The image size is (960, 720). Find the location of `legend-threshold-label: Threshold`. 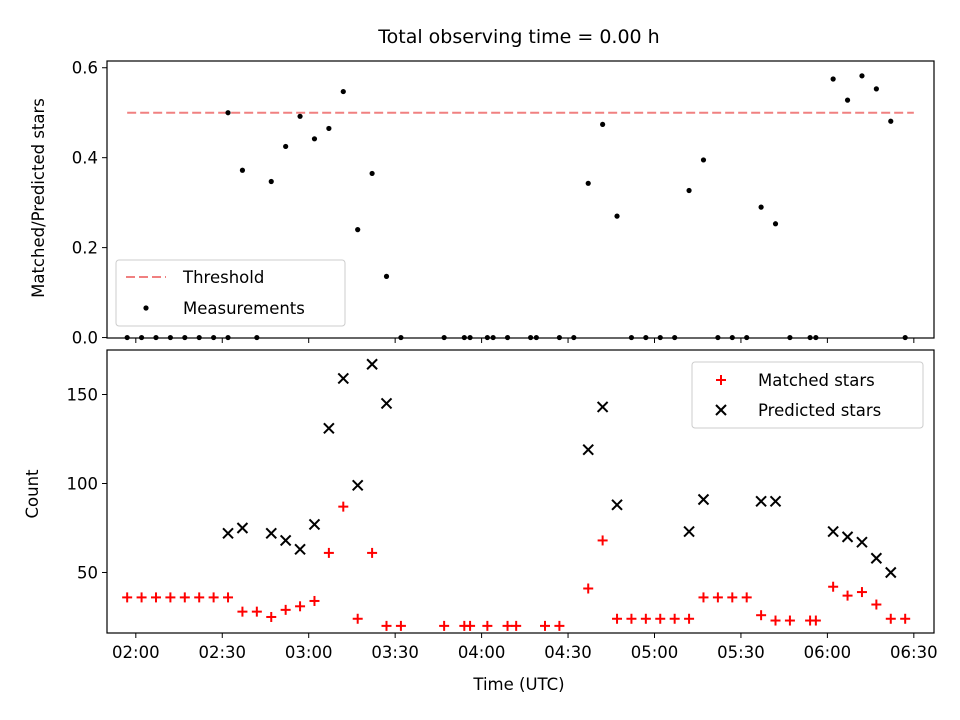

legend-threshold-label: Threshold is located at coordinates (223, 277).